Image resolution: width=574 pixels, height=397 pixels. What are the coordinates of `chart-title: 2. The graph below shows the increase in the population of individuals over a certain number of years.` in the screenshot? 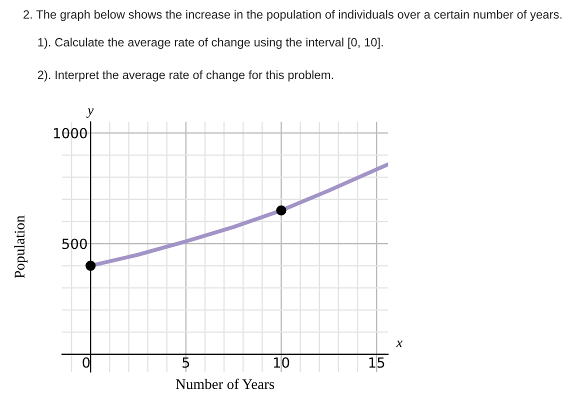 It's located at (293, 16).